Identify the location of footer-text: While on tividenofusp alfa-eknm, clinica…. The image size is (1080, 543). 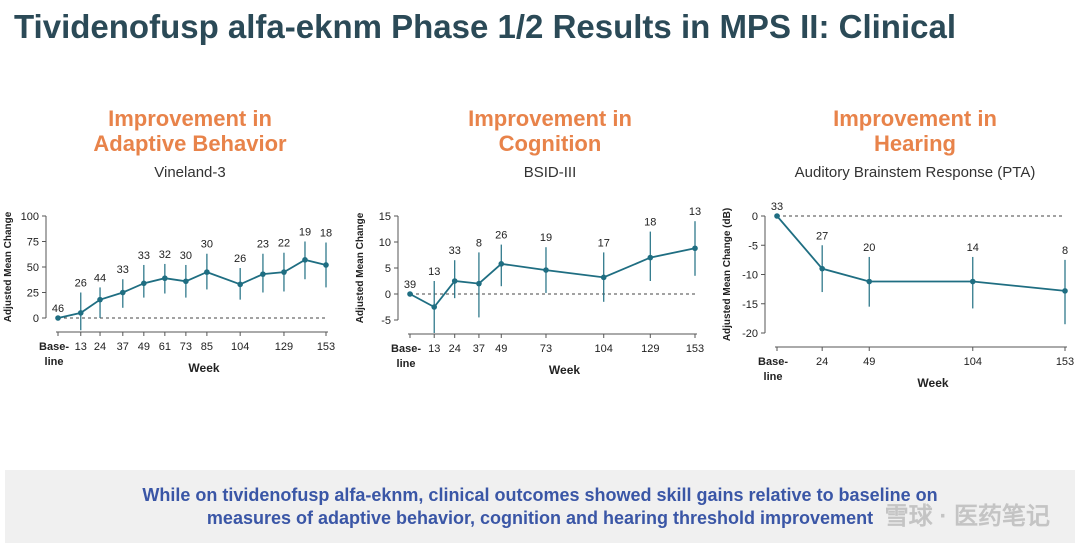
(540, 507).